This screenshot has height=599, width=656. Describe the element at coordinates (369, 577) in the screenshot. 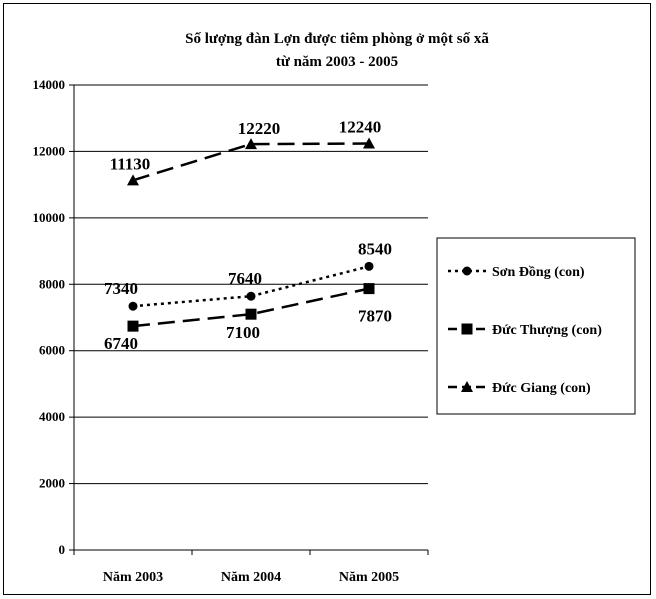

I see `x-tick-label: Năm 2005` at that location.